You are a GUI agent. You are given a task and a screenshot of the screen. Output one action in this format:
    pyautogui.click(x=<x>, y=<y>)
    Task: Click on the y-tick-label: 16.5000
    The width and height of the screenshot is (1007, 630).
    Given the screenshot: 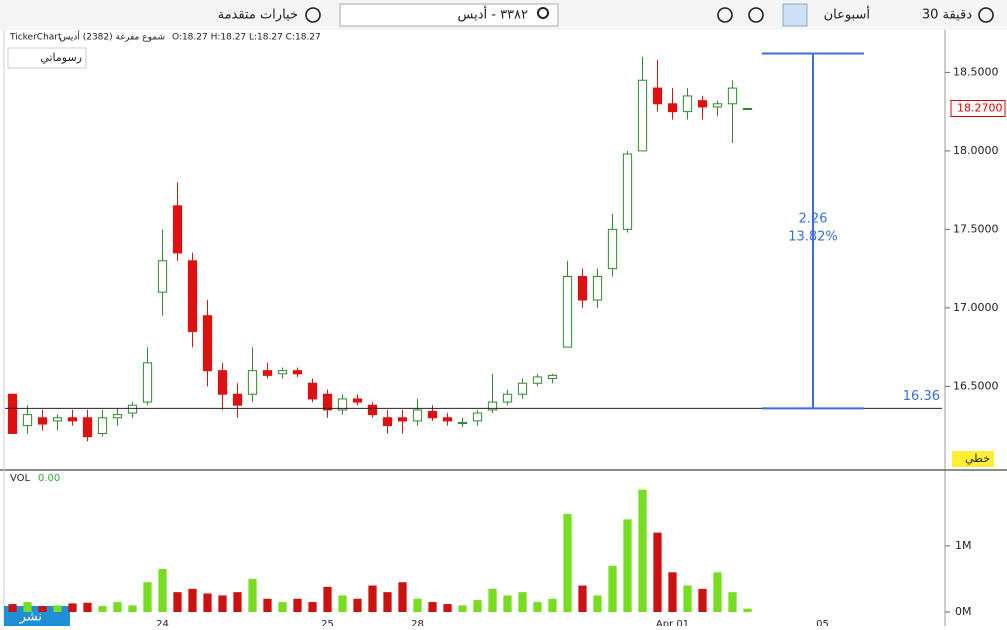 What is the action you would take?
    pyautogui.click(x=976, y=385)
    